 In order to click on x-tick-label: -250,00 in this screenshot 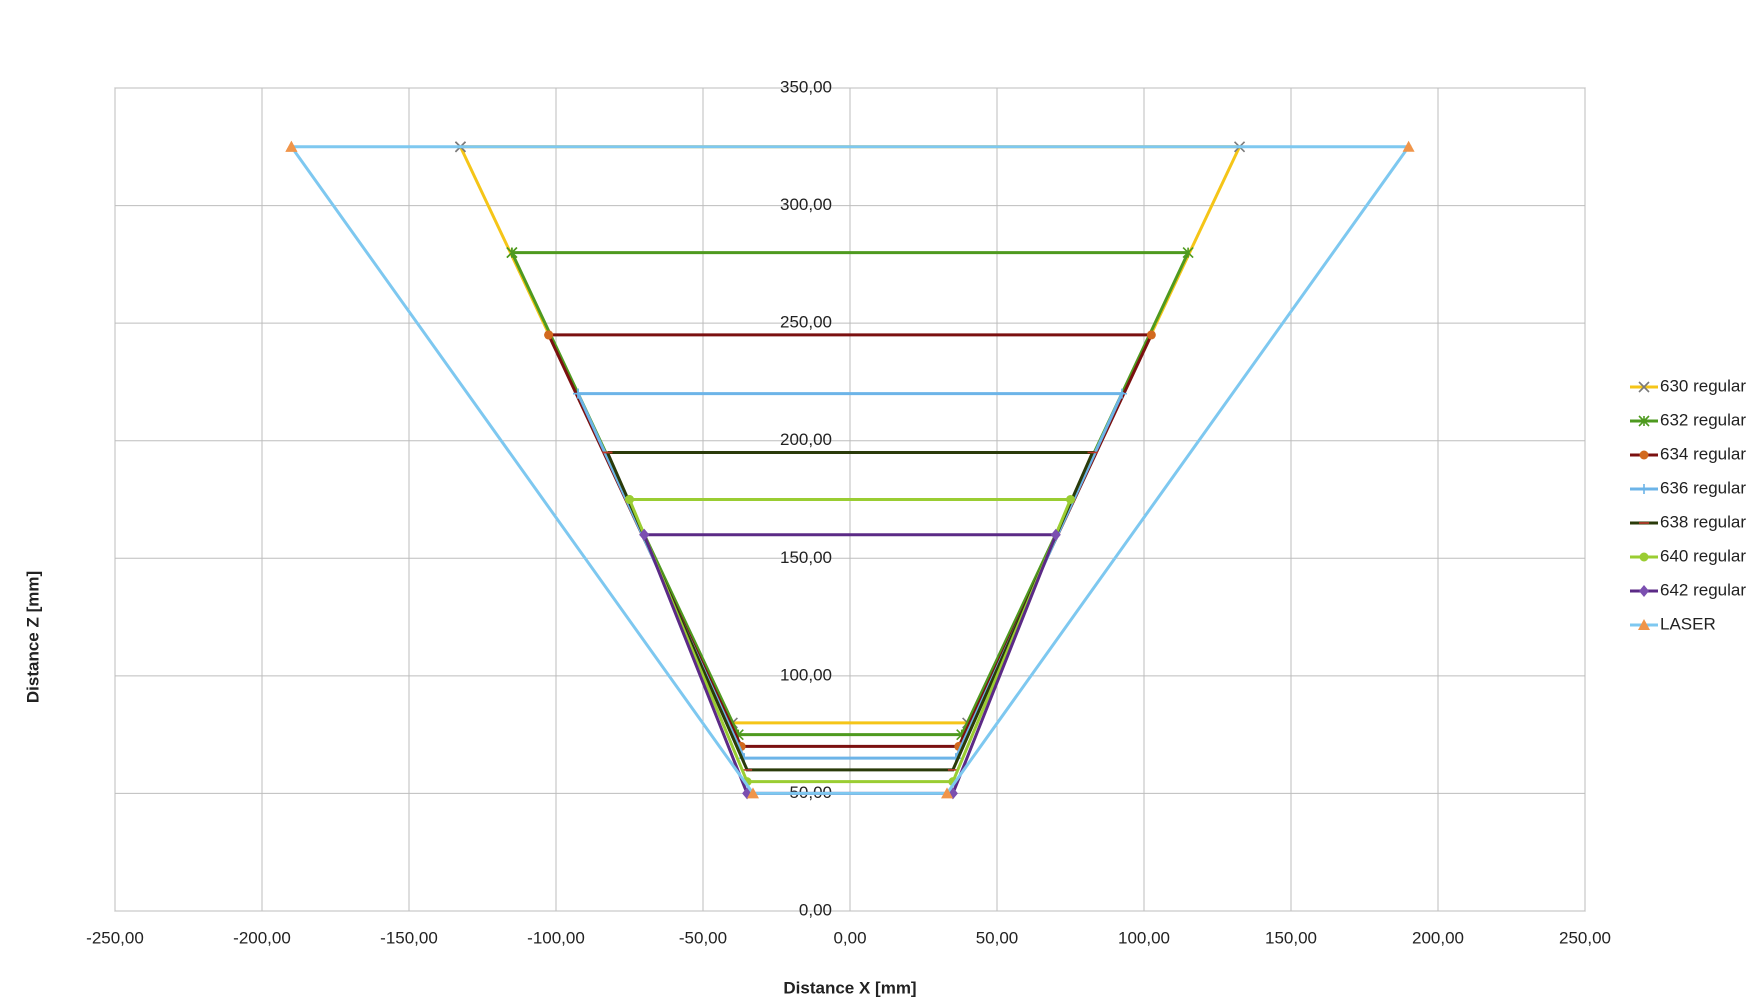, I will do `click(115, 937)`.